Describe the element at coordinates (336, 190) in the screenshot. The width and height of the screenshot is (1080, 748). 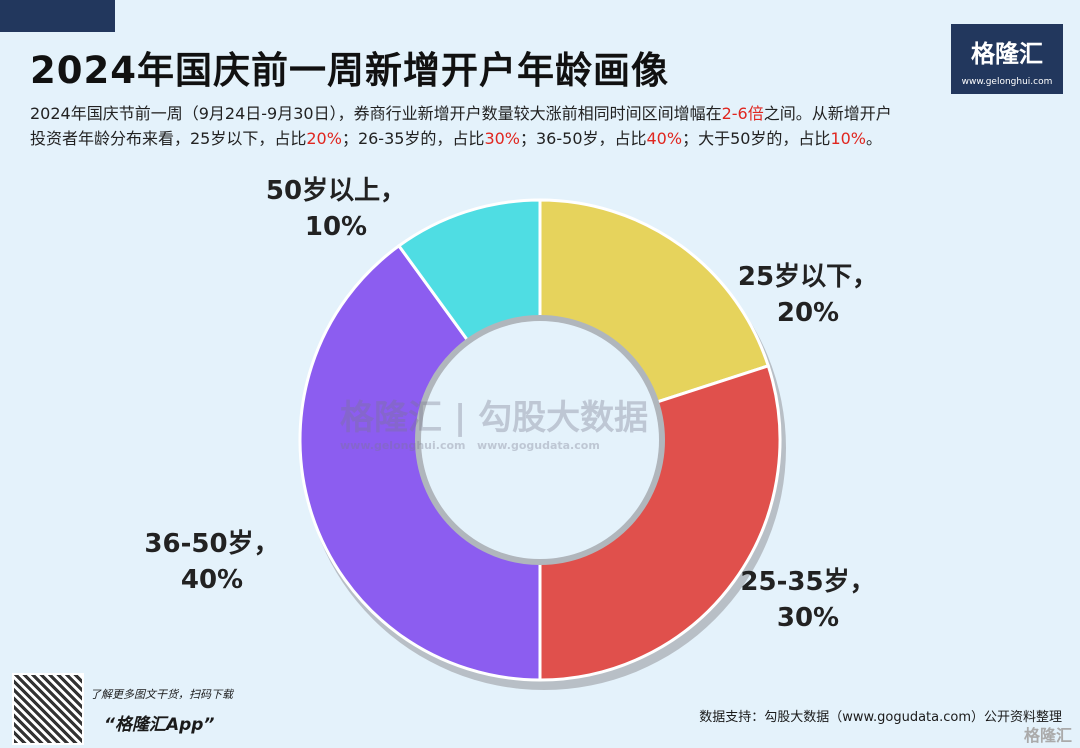
I see `slice-category-label: 50岁以上，` at that location.